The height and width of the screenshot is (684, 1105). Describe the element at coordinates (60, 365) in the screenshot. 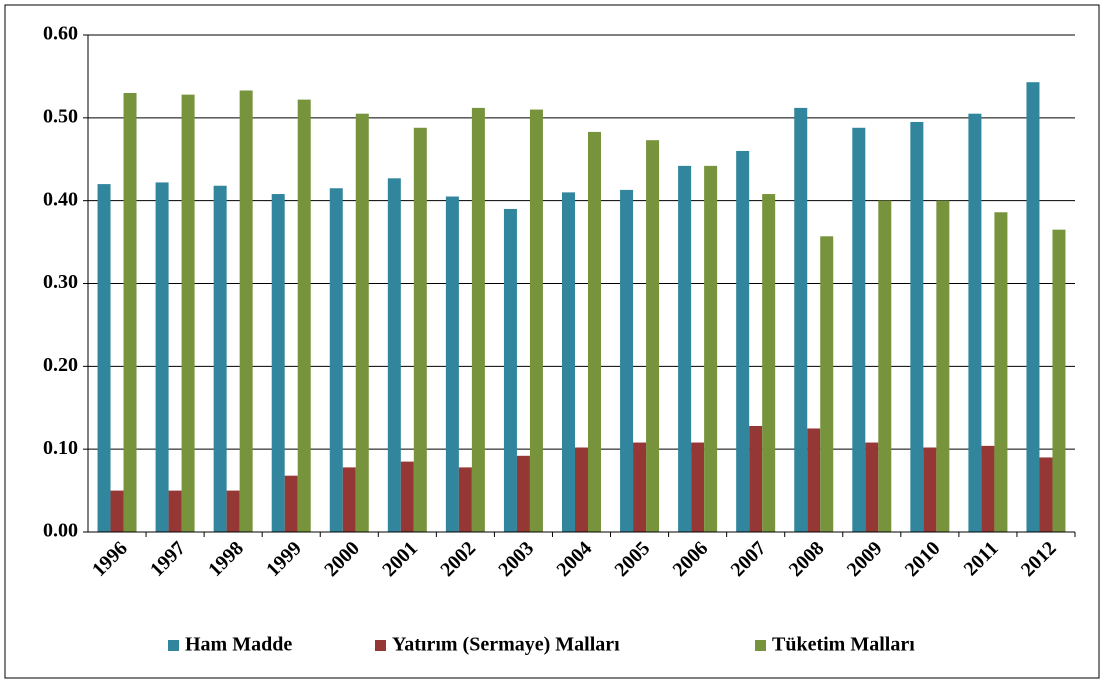

I see `y-tick-label: 0.20` at that location.